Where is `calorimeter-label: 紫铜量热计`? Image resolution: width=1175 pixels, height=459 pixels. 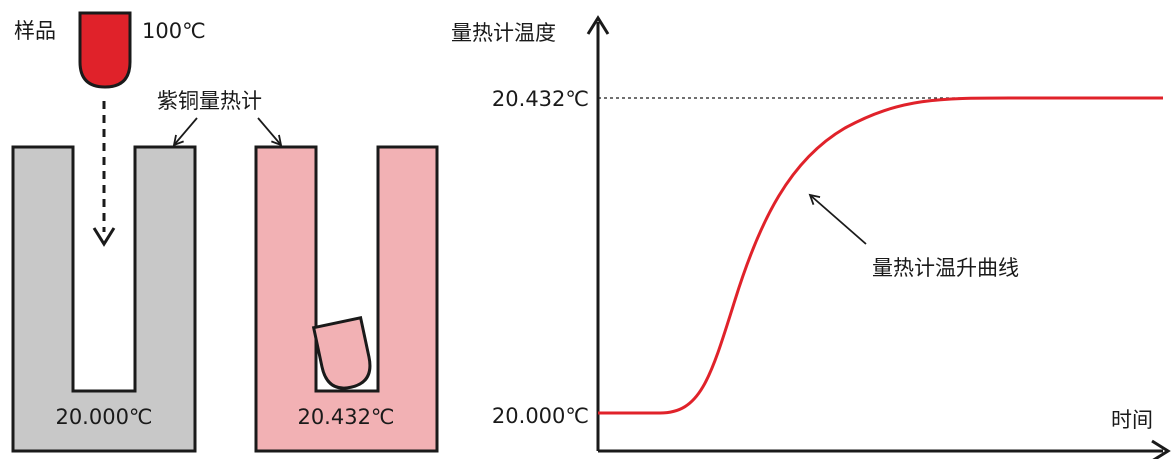
calorimeter-label: 紫铜量热计 is located at coordinates (209, 101).